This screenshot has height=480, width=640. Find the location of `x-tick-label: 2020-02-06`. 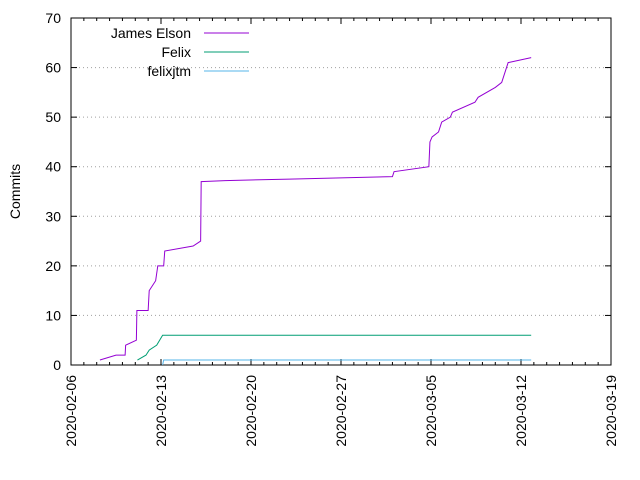

x-tick-label: 2020-02-06 is located at coordinates (71, 411).